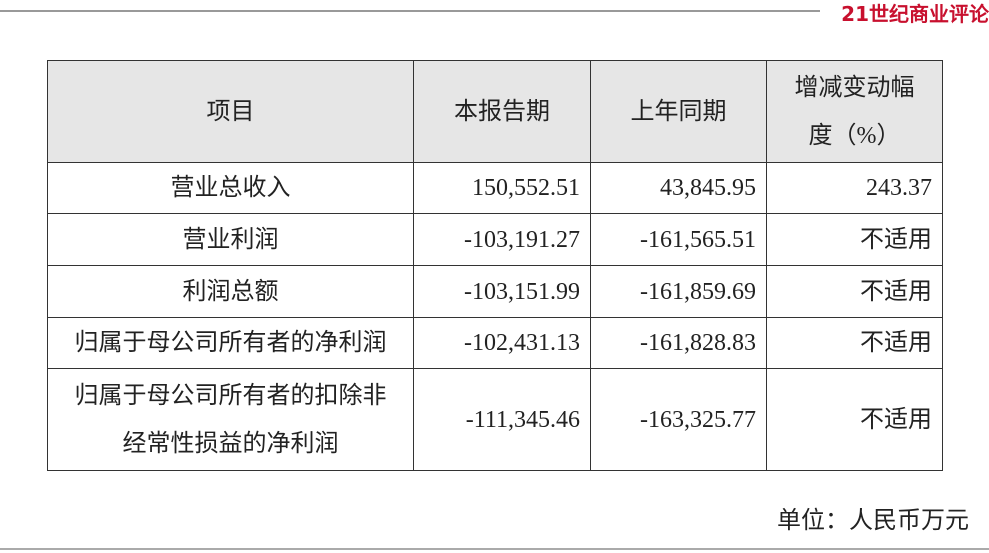 Image resolution: width=989 pixels, height=553 pixels. I want to click on header-cell: 上年同期, so click(678, 111).